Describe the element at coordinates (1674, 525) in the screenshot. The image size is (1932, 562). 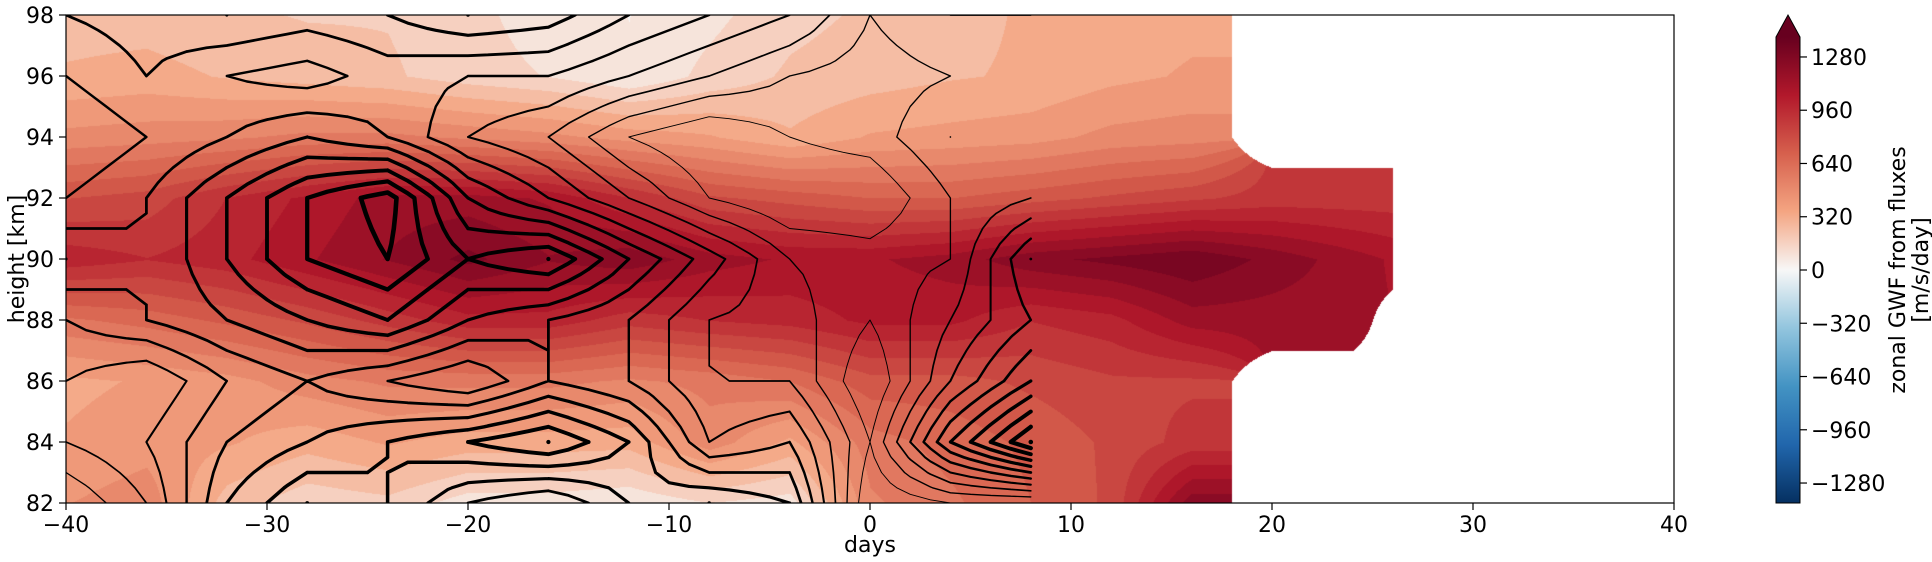
I see `x-tick-label: 40` at that location.